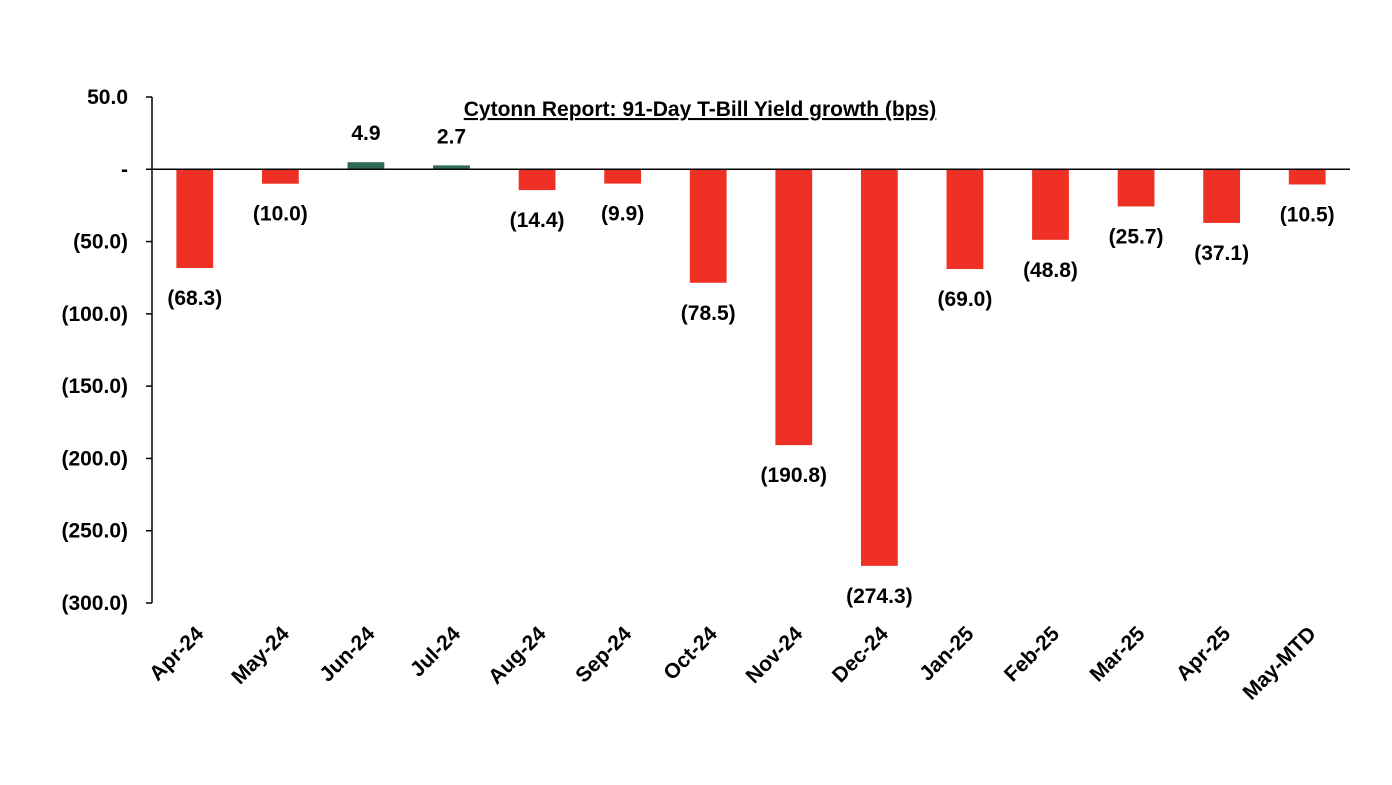 The image size is (1392, 785). I want to click on data-label: (25.7), so click(1136, 236).